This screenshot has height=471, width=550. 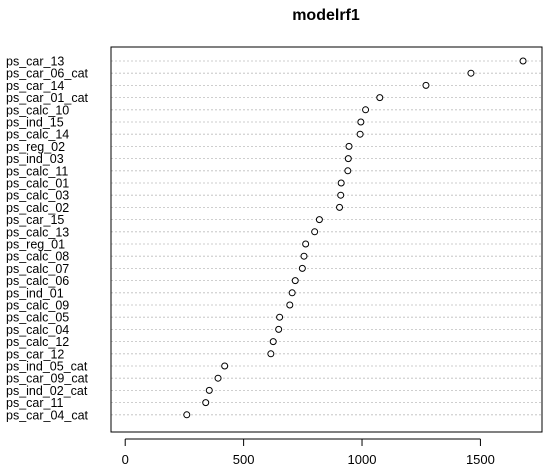 What do you see at coordinates (35, 293) in the screenshot?
I see `variable-label: ps_ind_01` at bounding box center [35, 293].